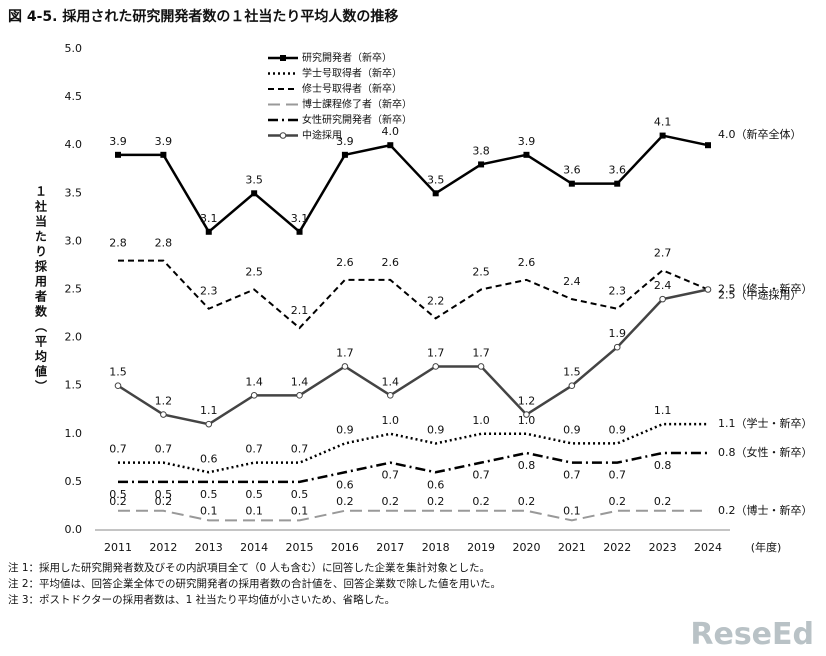  Describe the element at coordinates (617, 333) in the screenshot. I see `value-label: 1.9` at that location.